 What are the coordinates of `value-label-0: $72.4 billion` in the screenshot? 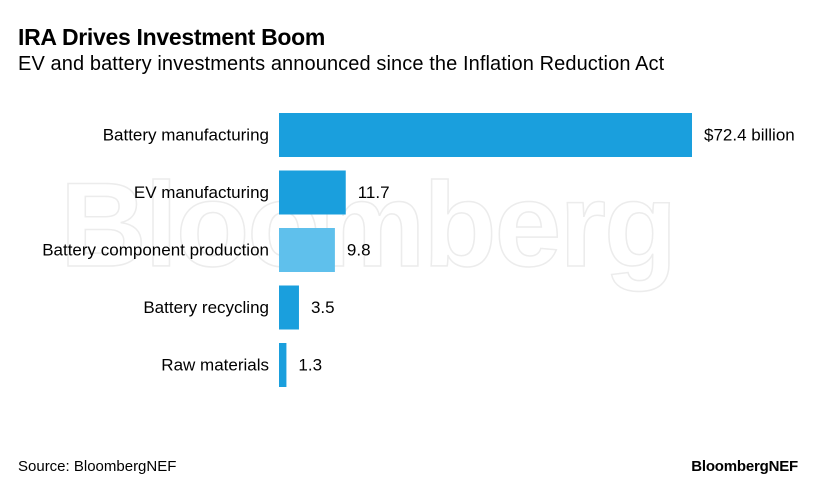 It's located at (749, 135).